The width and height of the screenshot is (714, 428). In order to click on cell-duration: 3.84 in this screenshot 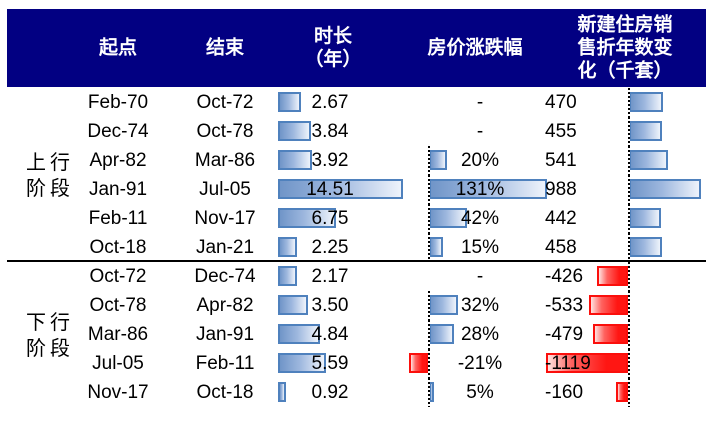, I will do `click(344, 131)`.